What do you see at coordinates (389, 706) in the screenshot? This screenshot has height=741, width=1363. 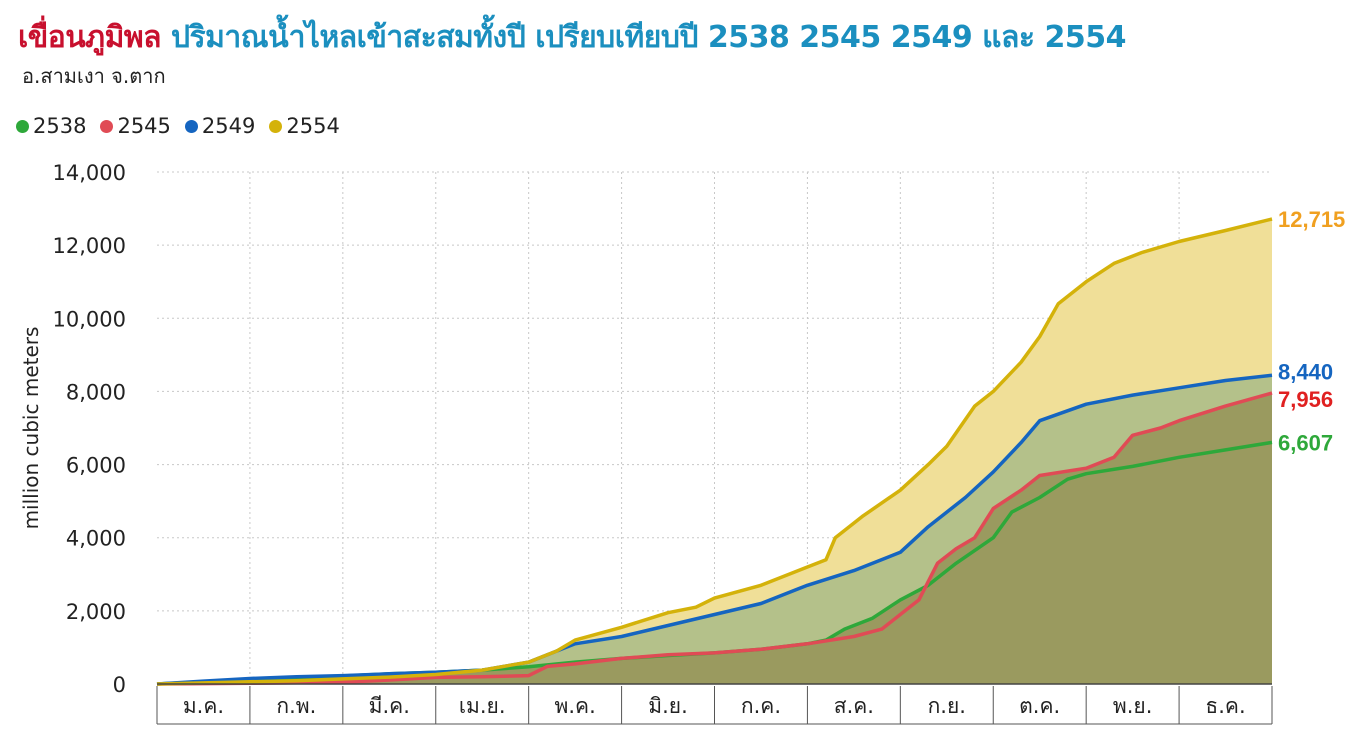 I see `month-label-2: มี.ค.` at bounding box center [389, 706].